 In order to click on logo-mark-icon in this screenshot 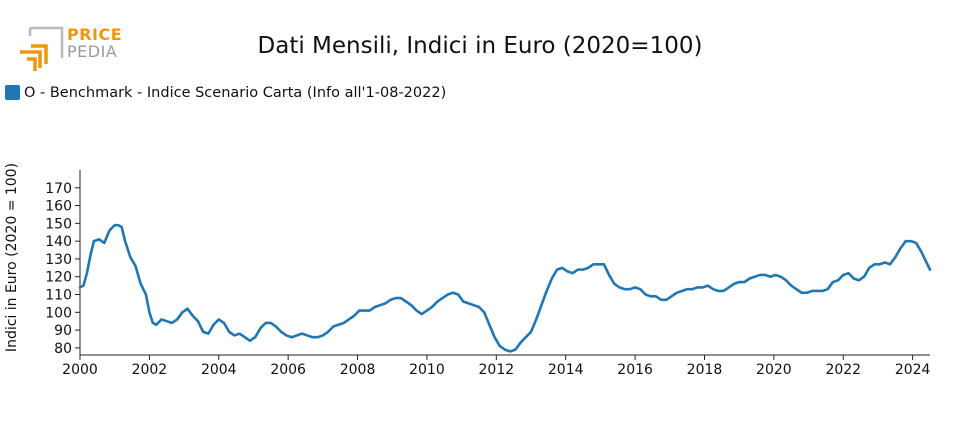, I will do `click(42, 48)`.